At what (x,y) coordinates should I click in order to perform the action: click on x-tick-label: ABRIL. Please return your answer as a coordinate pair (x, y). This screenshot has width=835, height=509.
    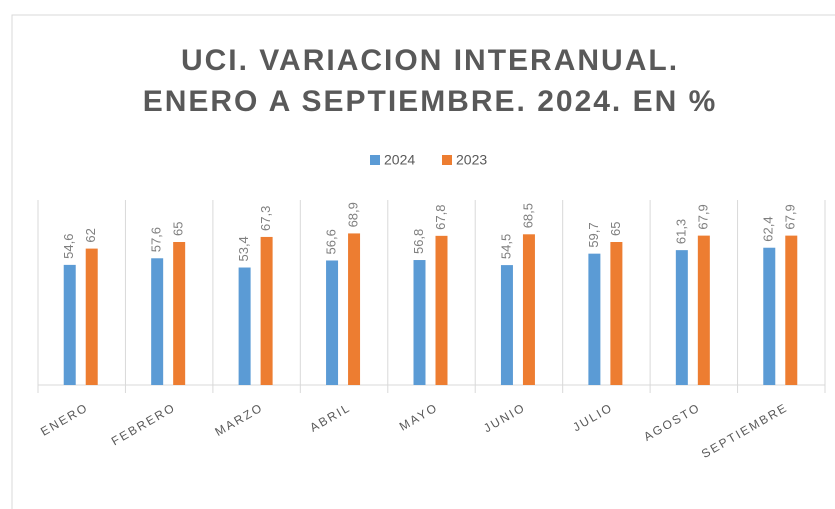
    Looking at the image, I should click on (330, 417).